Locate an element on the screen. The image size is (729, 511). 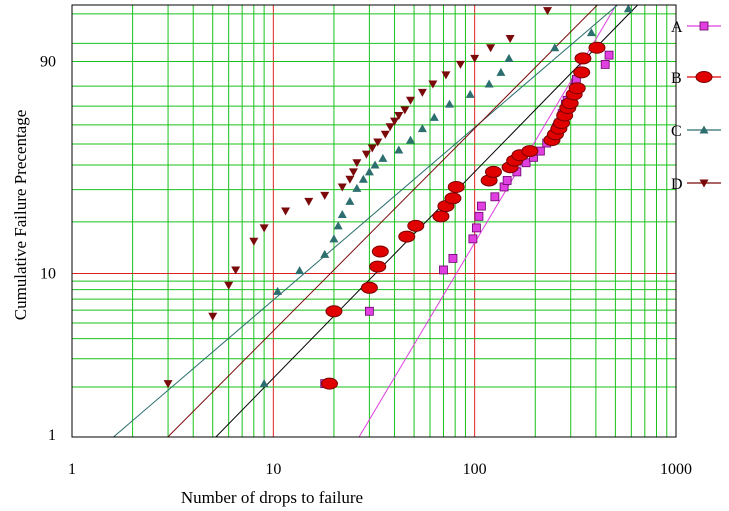
x-axis-label: Number of drops to failure is located at coordinates (272, 497).